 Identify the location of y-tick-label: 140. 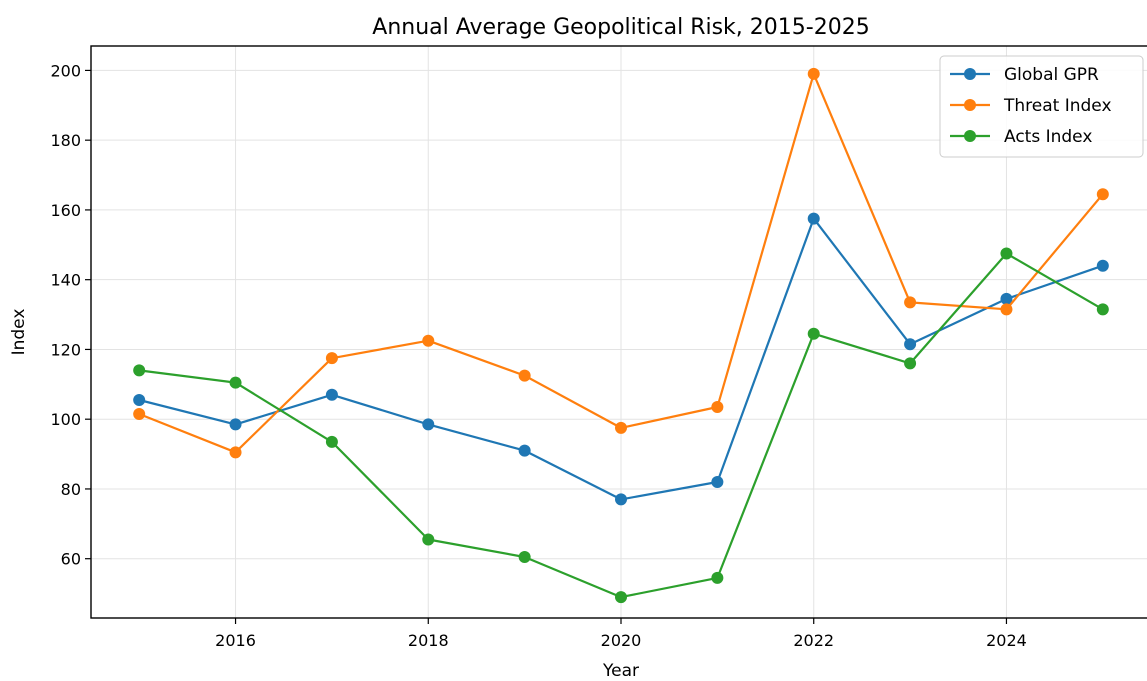
(65, 280).